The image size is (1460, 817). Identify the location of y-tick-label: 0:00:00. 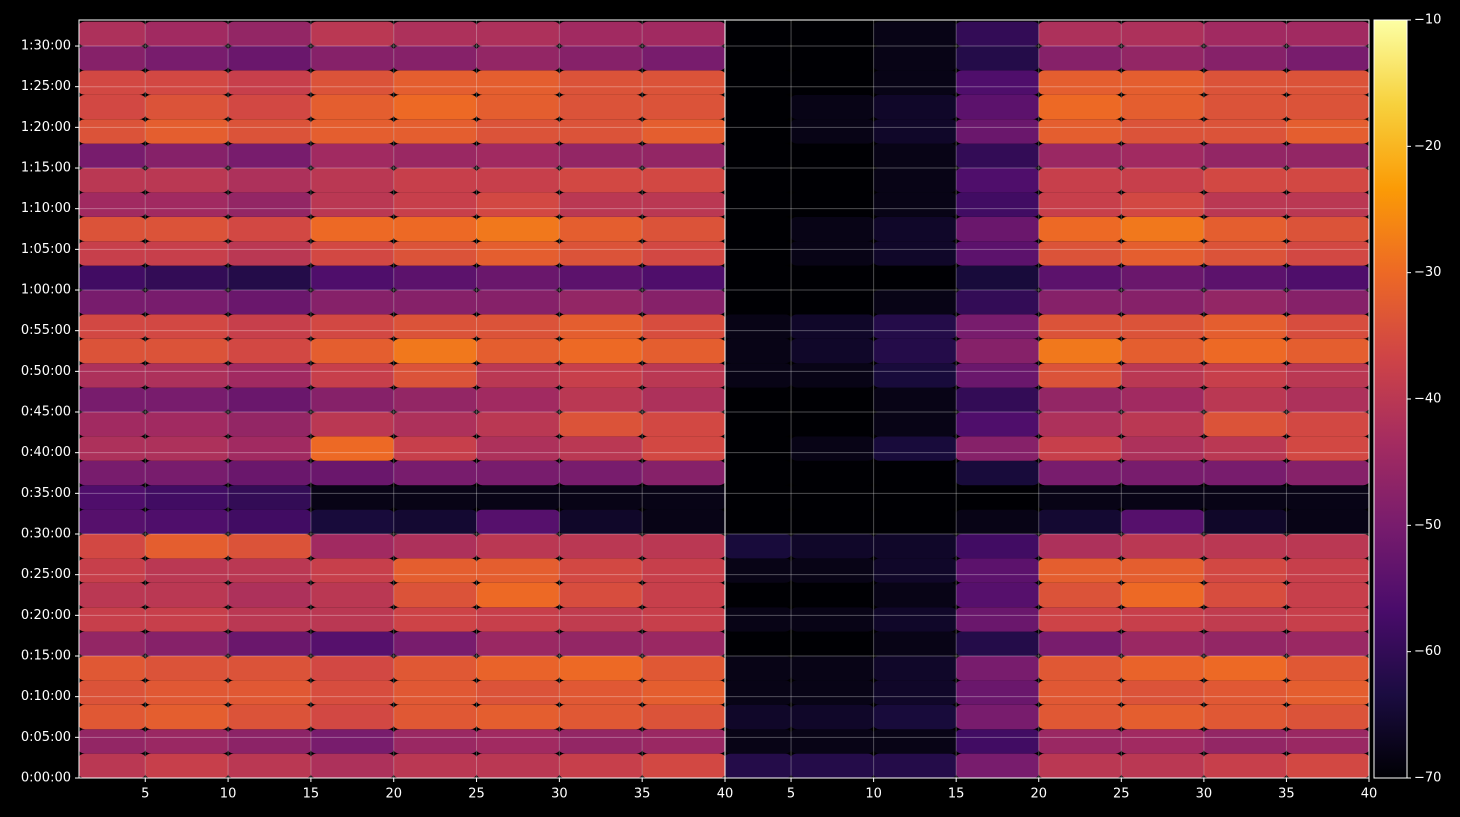
(46, 778).